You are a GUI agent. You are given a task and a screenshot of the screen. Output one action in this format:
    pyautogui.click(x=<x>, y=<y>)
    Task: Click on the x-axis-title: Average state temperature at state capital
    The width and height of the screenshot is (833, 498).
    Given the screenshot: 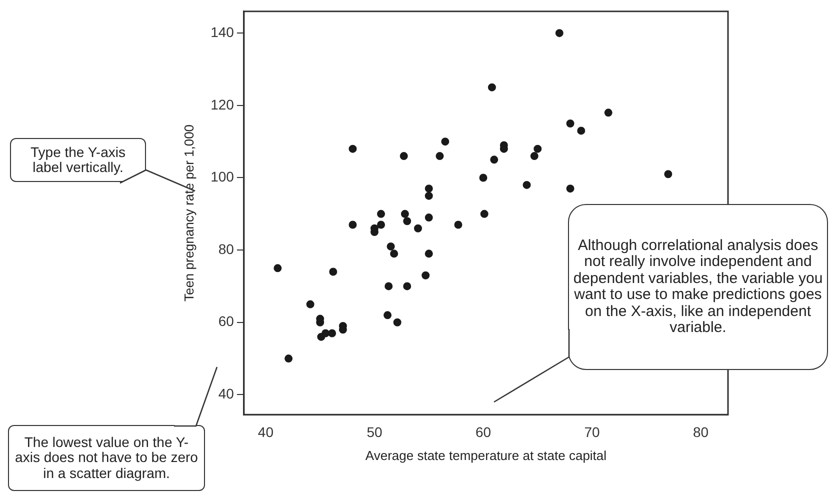 What is the action you would take?
    pyautogui.click(x=486, y=455)
    